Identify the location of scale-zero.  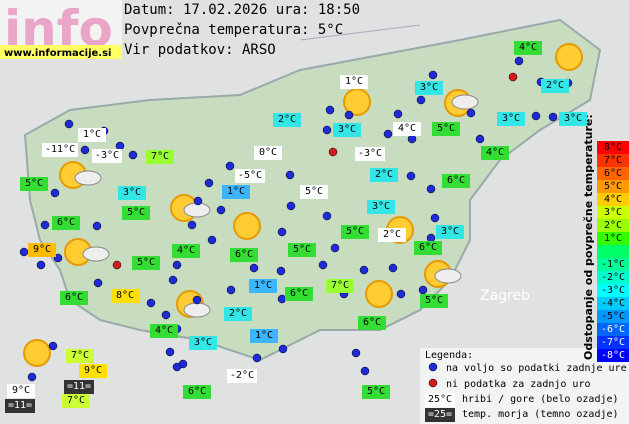
(613, 251).